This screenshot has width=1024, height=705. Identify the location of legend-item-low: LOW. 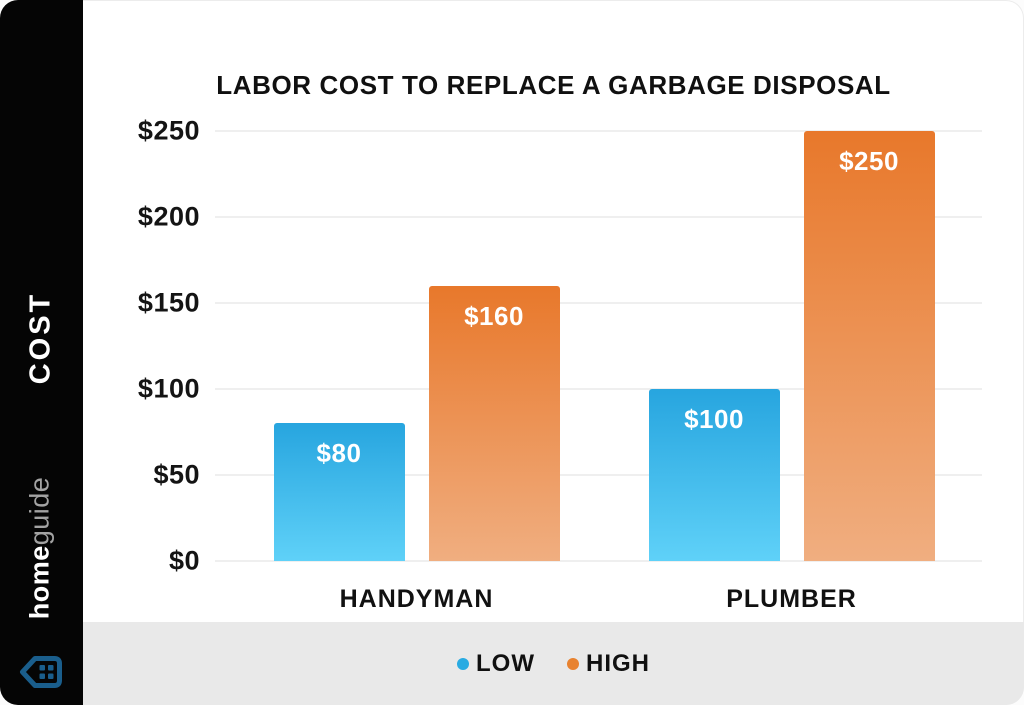
(496, 664).